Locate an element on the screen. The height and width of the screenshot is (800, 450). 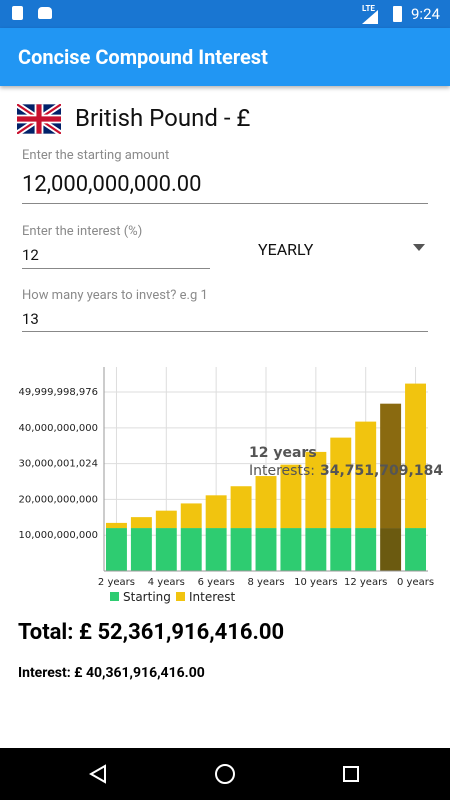
x-tick-label: 12 years is located at coordinates (365, 582).